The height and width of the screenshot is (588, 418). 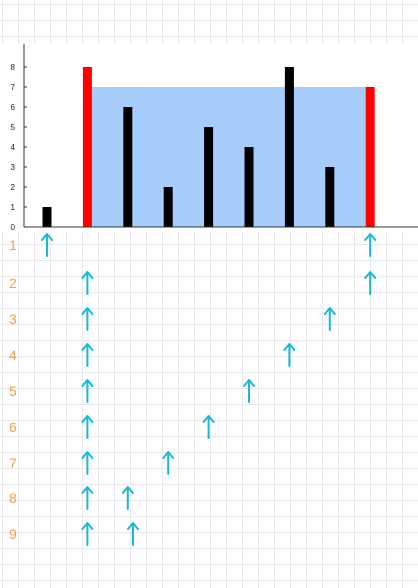 What do you see at coordinates (13, 87) in the screenshot?
I see `y-tick-label: 7` at bounding box center [13, 87].